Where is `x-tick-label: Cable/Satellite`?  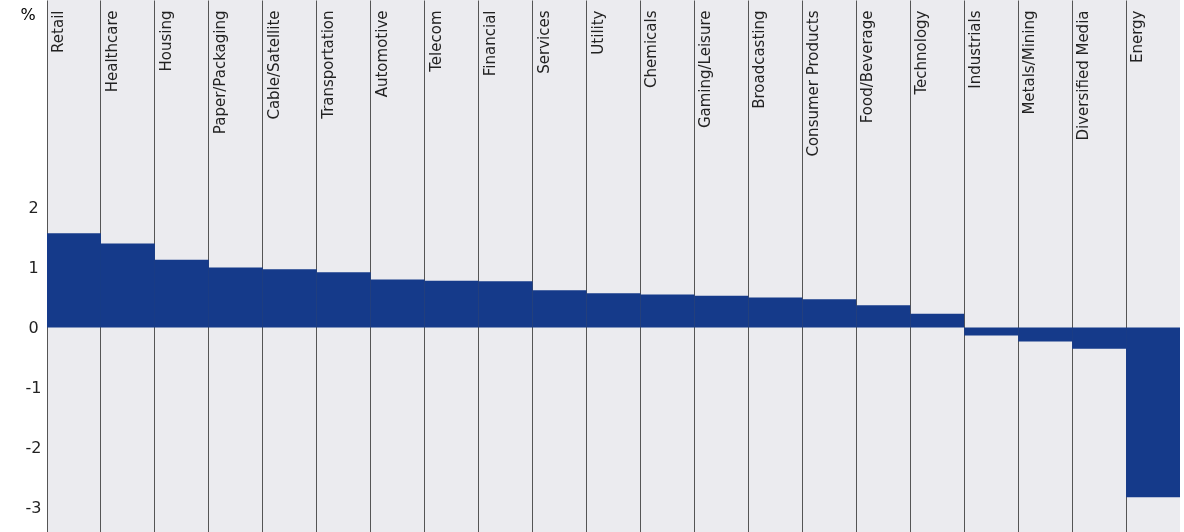
x-tick-label: Cable/Satellite is located at coordinates (273, 65).